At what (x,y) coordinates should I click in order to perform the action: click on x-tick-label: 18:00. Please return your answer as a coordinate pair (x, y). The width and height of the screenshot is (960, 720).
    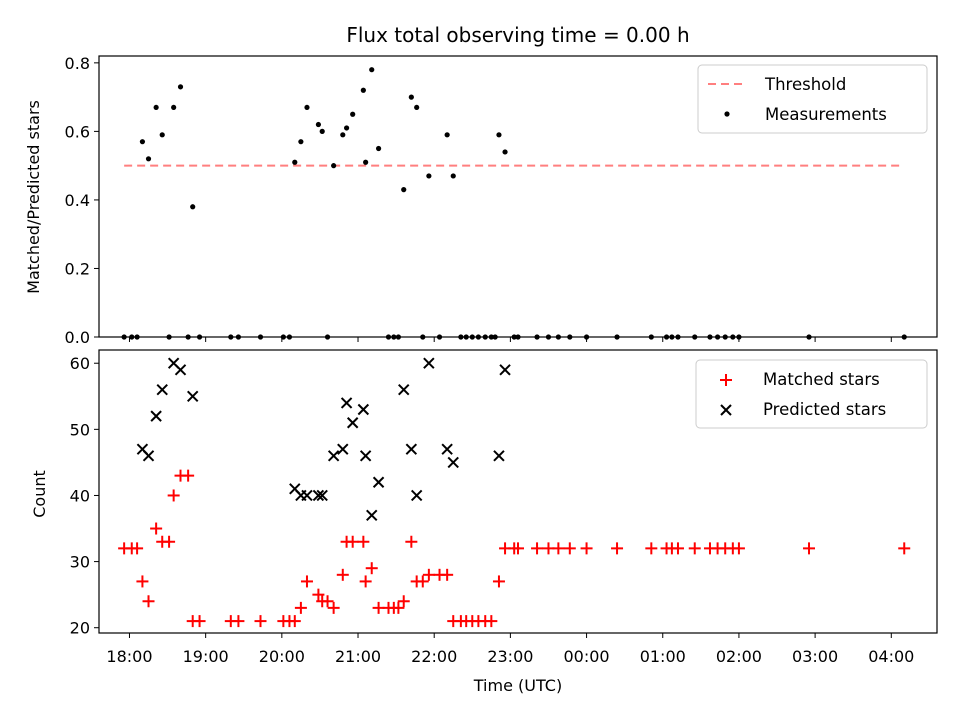
    Looking at the image, I should click on (129, 656).